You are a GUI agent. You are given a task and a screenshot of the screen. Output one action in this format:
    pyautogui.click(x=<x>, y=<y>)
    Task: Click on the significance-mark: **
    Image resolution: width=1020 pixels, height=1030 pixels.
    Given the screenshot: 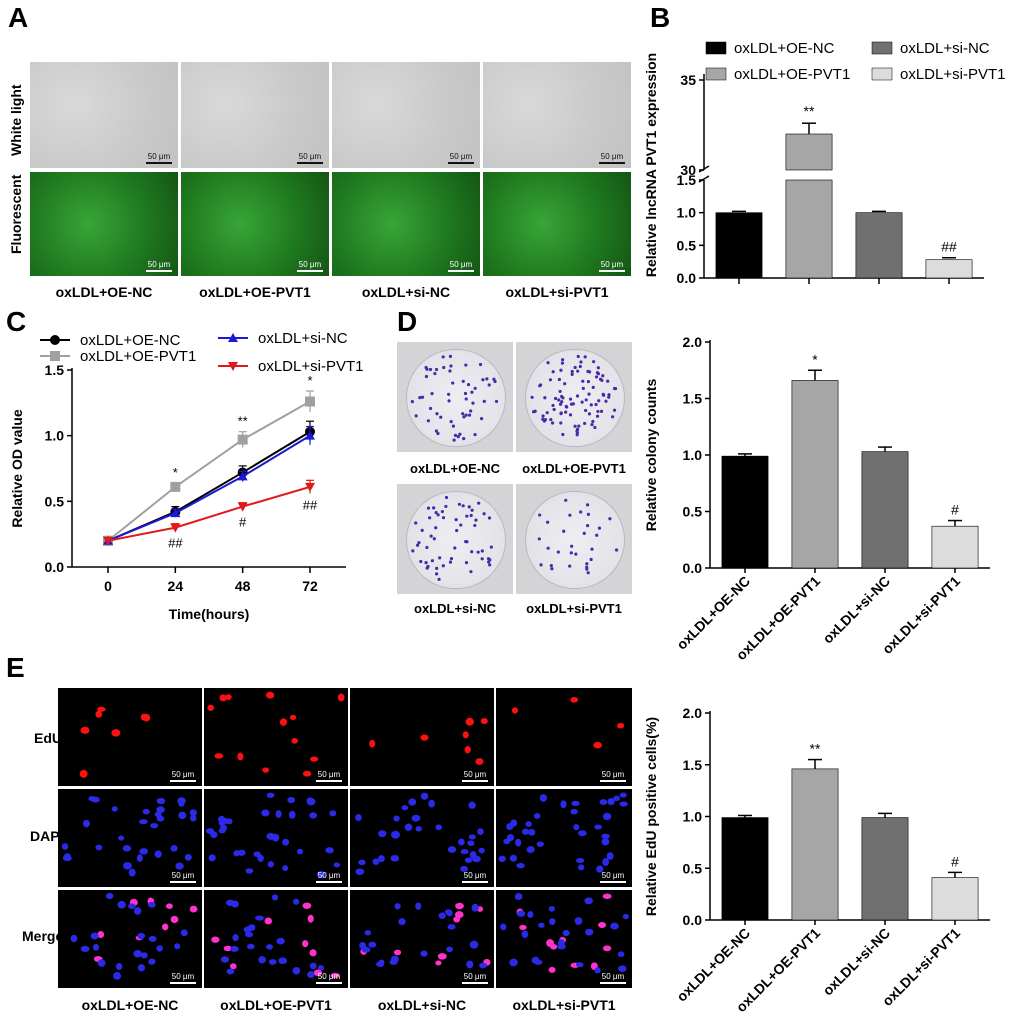 What is the action you would take?
    pyautogui.click(x=815, y=749)
    